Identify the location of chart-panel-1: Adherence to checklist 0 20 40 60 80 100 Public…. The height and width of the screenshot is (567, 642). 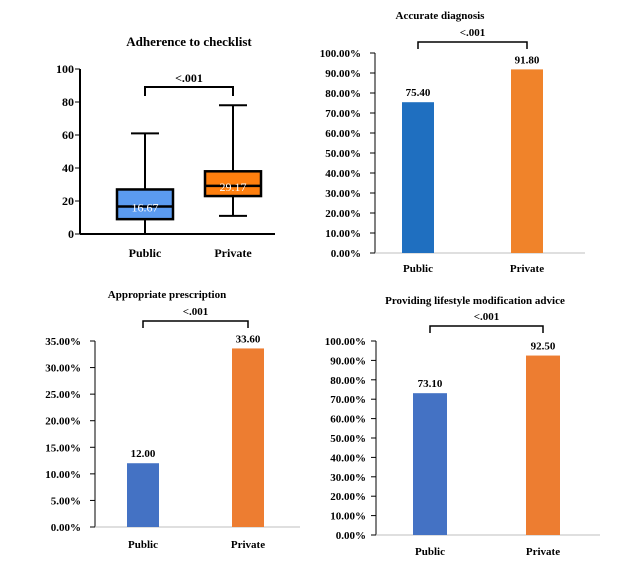
(165, 147).